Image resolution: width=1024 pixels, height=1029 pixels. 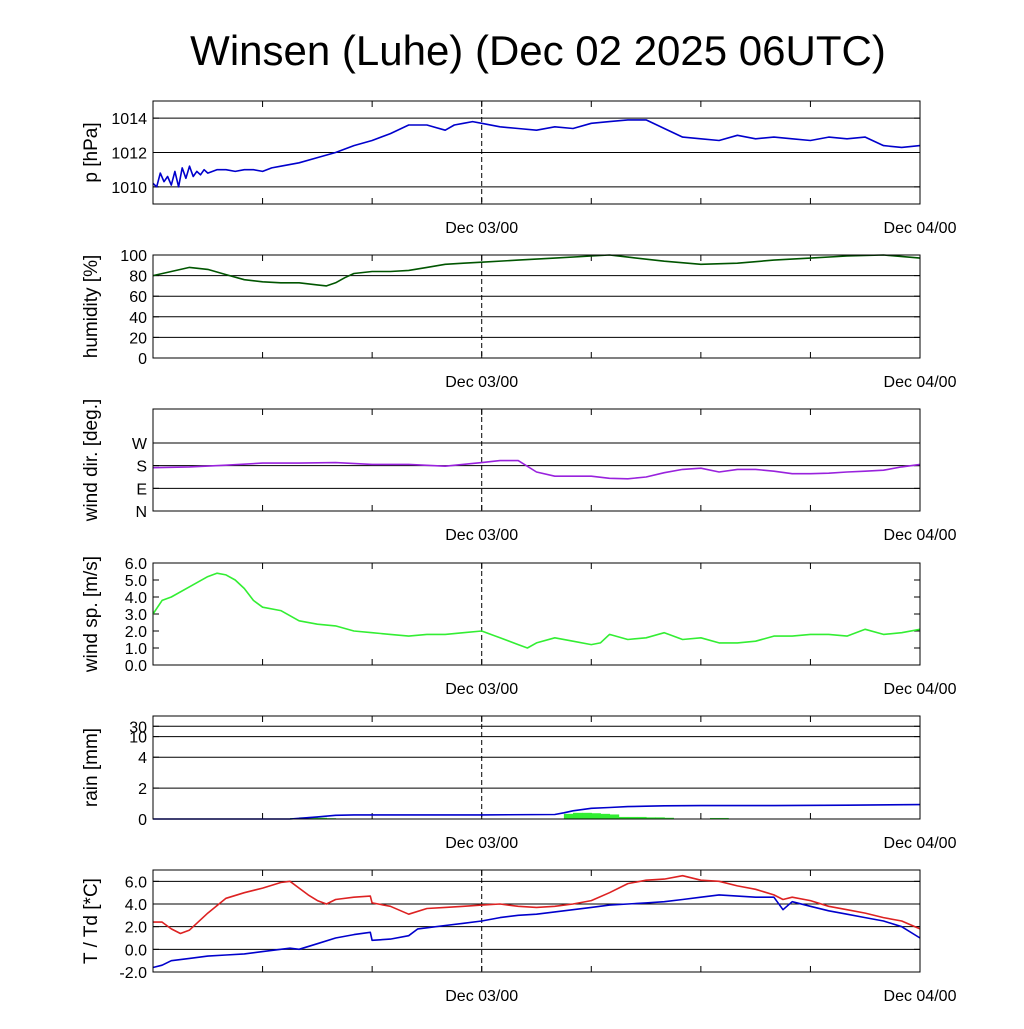 I want to click on pressure-series-line, so click(x=536, y=153).